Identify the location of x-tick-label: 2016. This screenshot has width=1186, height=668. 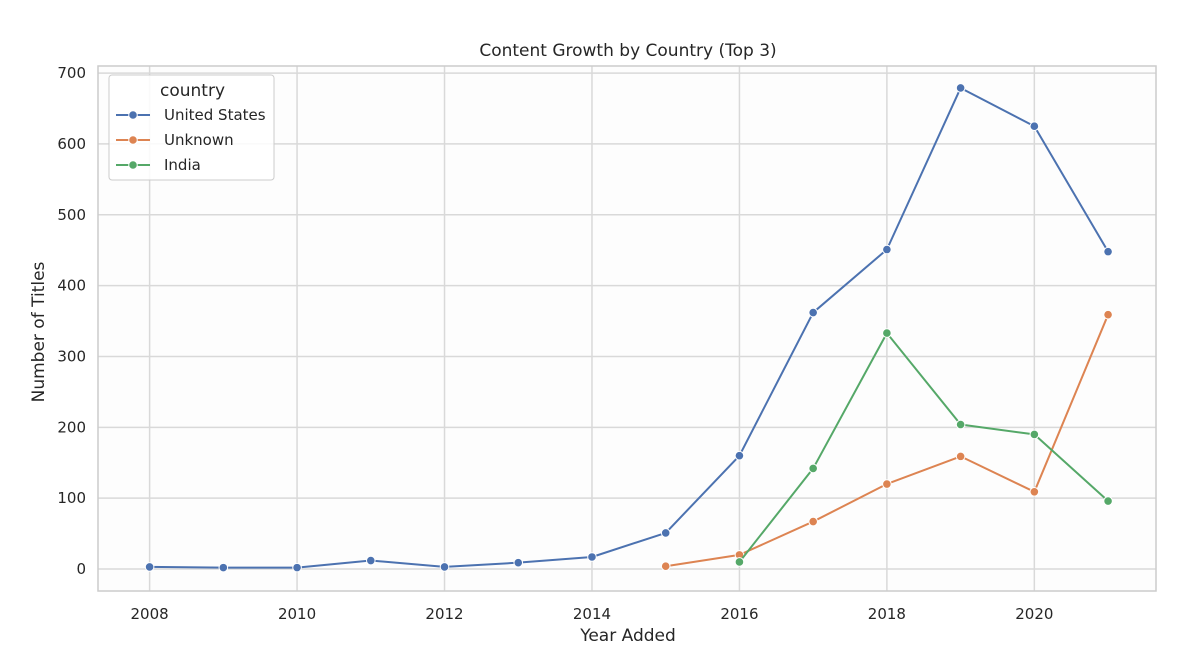
(739, 614).